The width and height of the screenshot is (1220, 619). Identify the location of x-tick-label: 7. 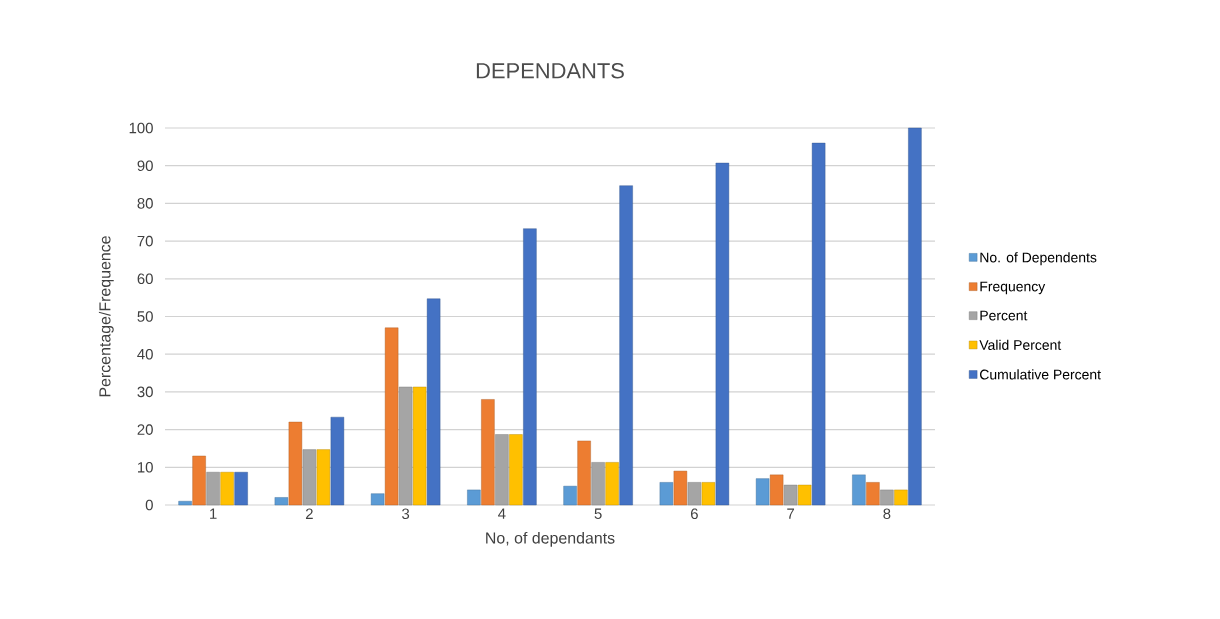
(791, 513).